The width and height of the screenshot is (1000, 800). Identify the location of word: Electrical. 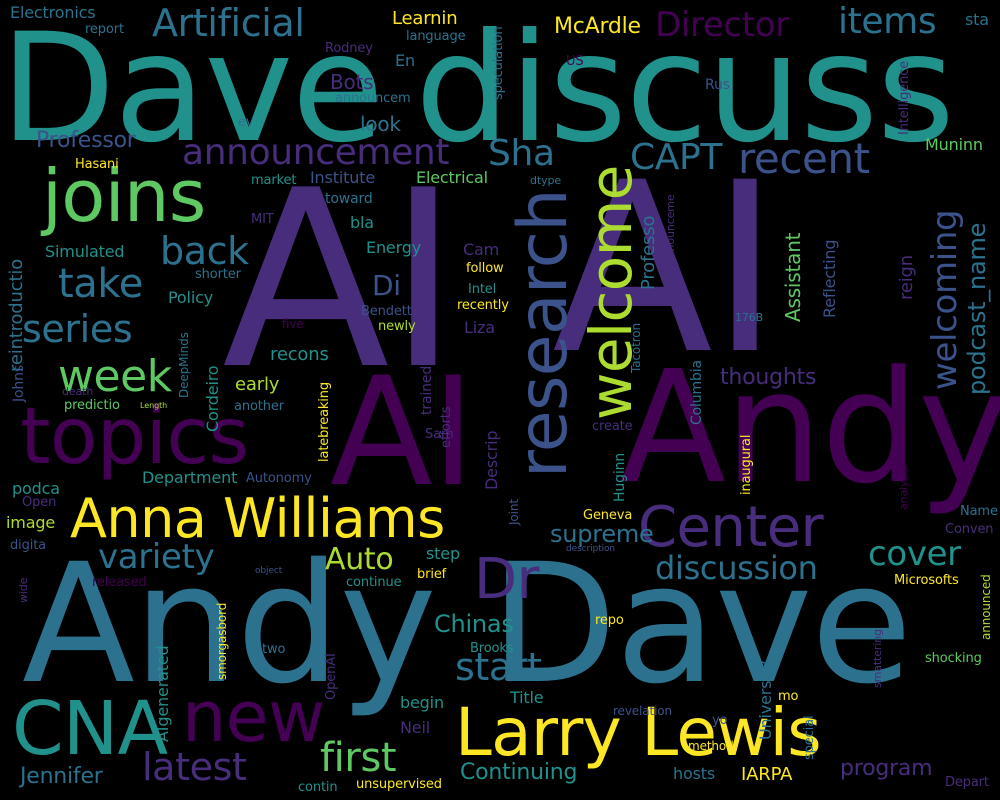
(452, 177).